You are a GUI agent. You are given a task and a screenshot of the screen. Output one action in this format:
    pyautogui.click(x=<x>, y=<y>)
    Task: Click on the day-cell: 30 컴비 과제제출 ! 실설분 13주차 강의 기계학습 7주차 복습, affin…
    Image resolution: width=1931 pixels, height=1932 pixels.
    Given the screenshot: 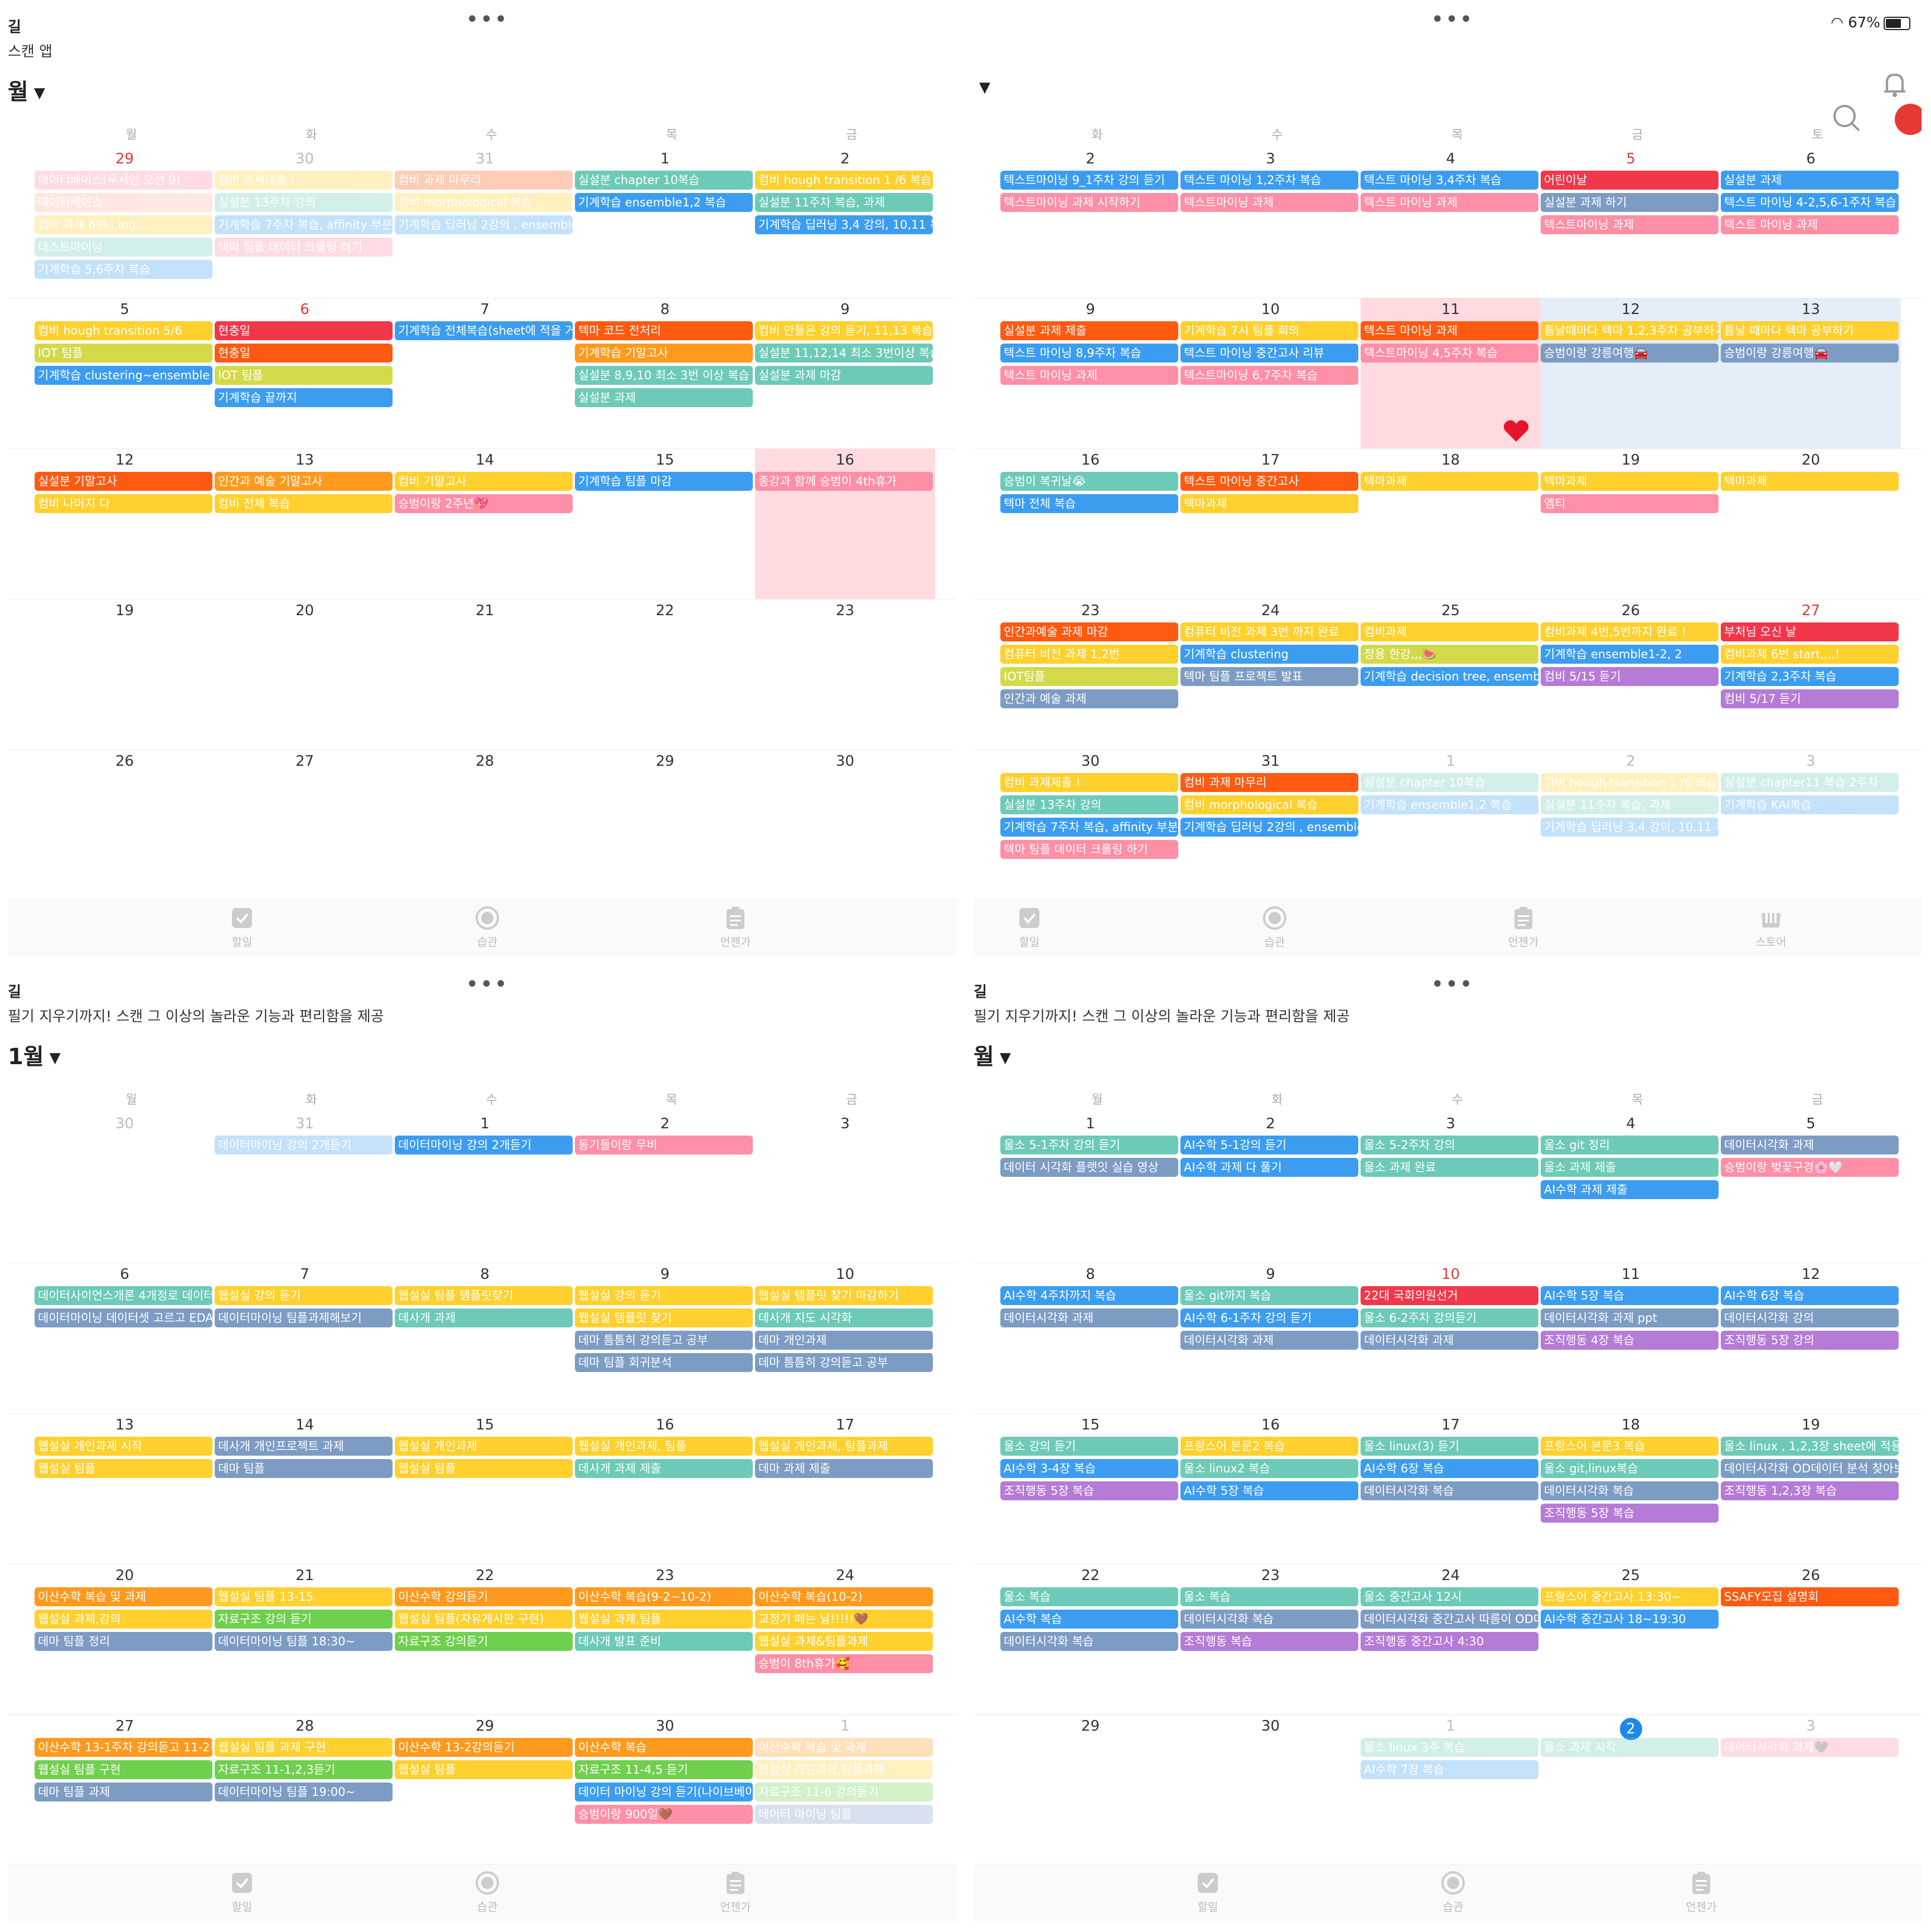 What is the action you would take?
    pyautogui.click(x=305, y=222)
    